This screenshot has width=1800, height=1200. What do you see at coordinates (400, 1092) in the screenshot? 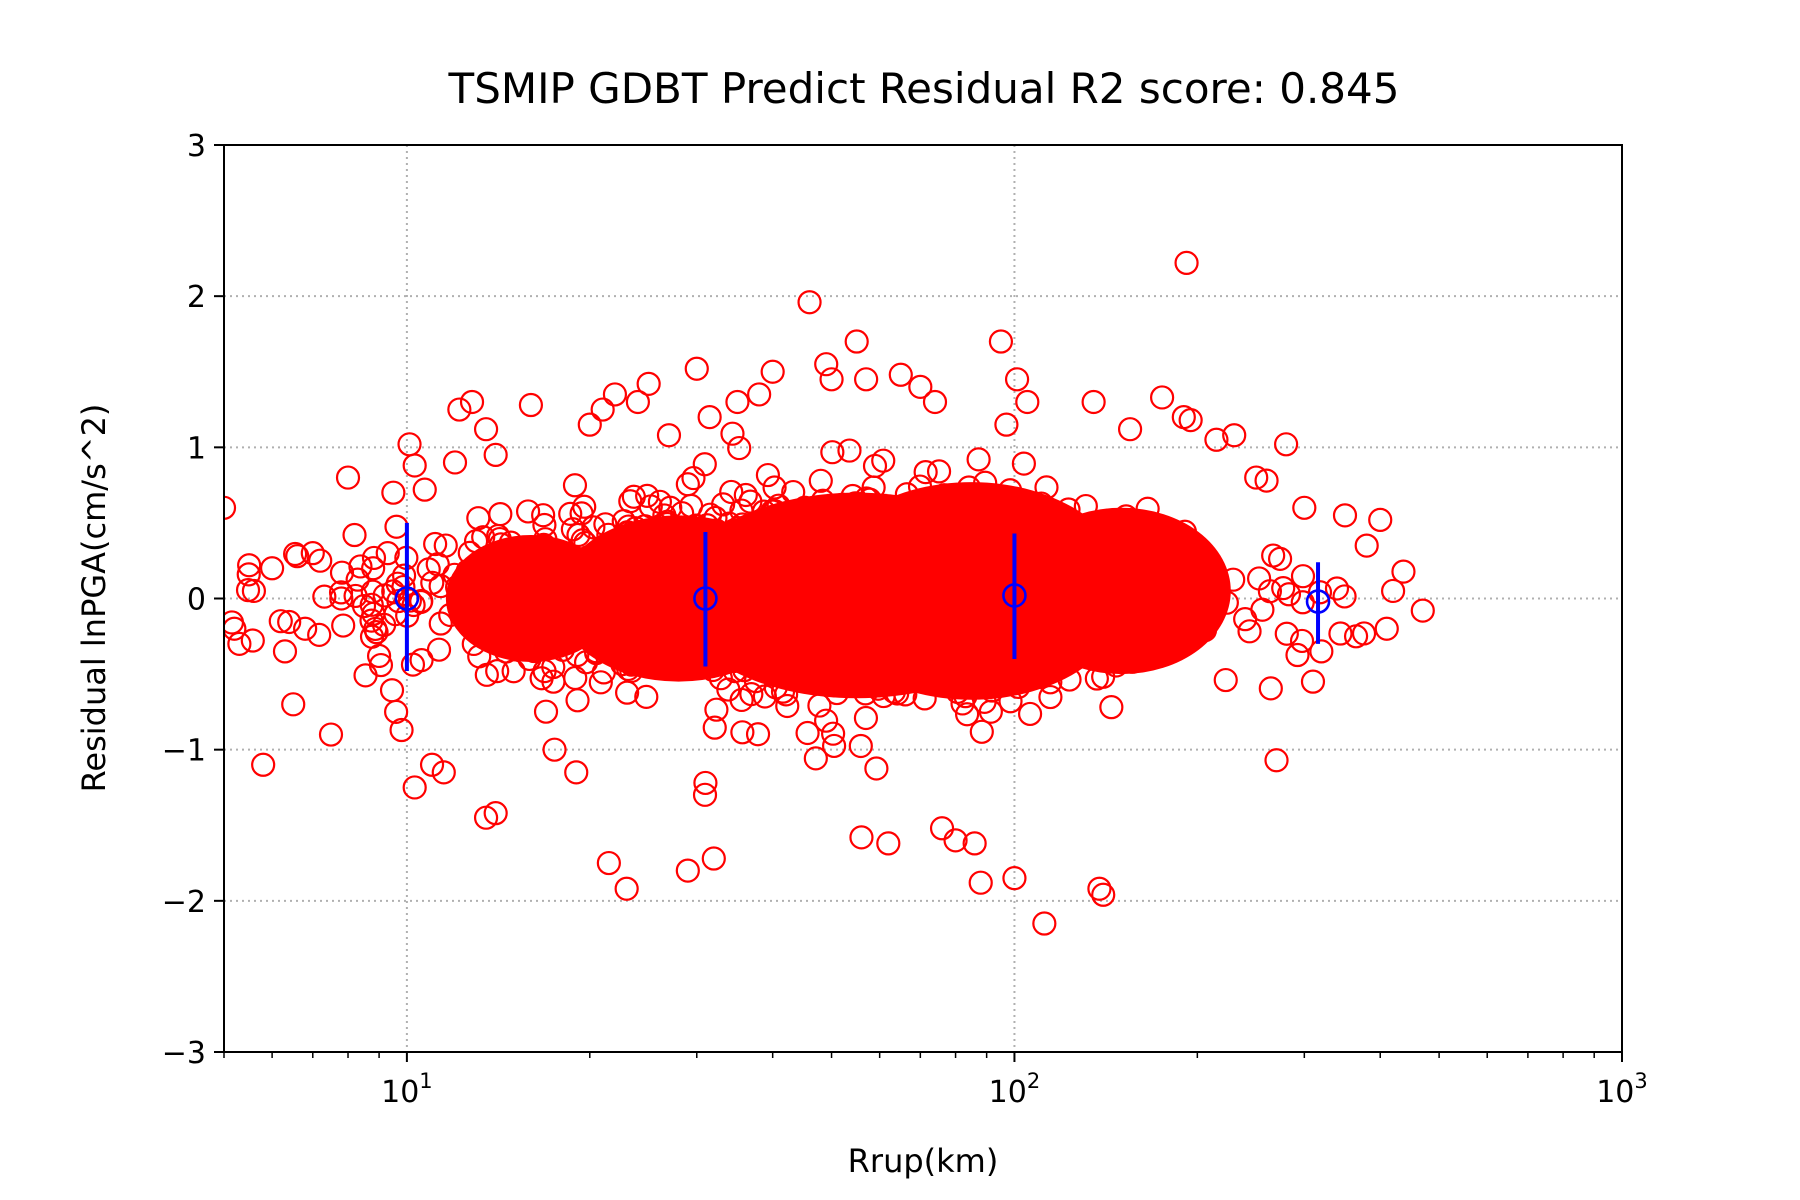
I see `x-tick-base: 10` at bounding box center [400, 1092].